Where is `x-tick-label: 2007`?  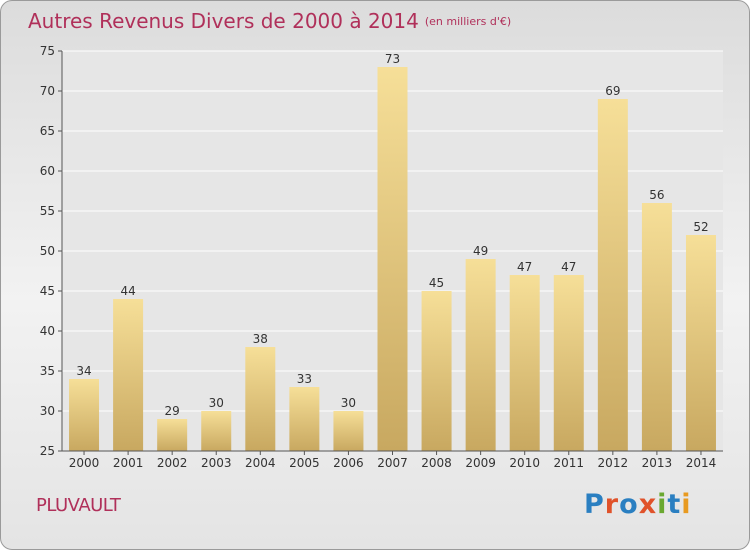 x-tick-label: 2007 is located at coordinates (392, 463).